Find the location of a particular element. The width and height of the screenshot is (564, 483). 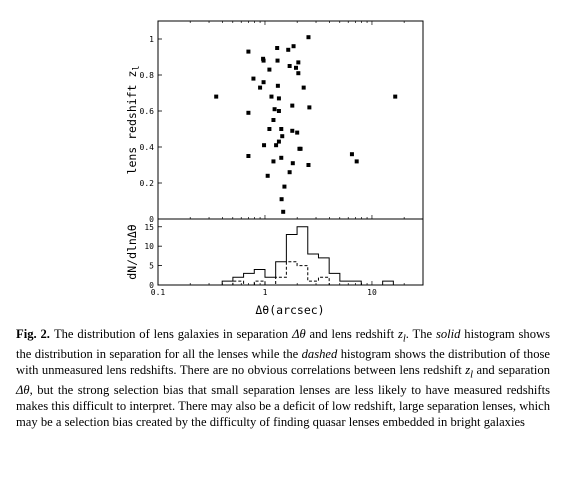

x-axis-title: Δθ(arcsec) is located at coordinates (289, 310).